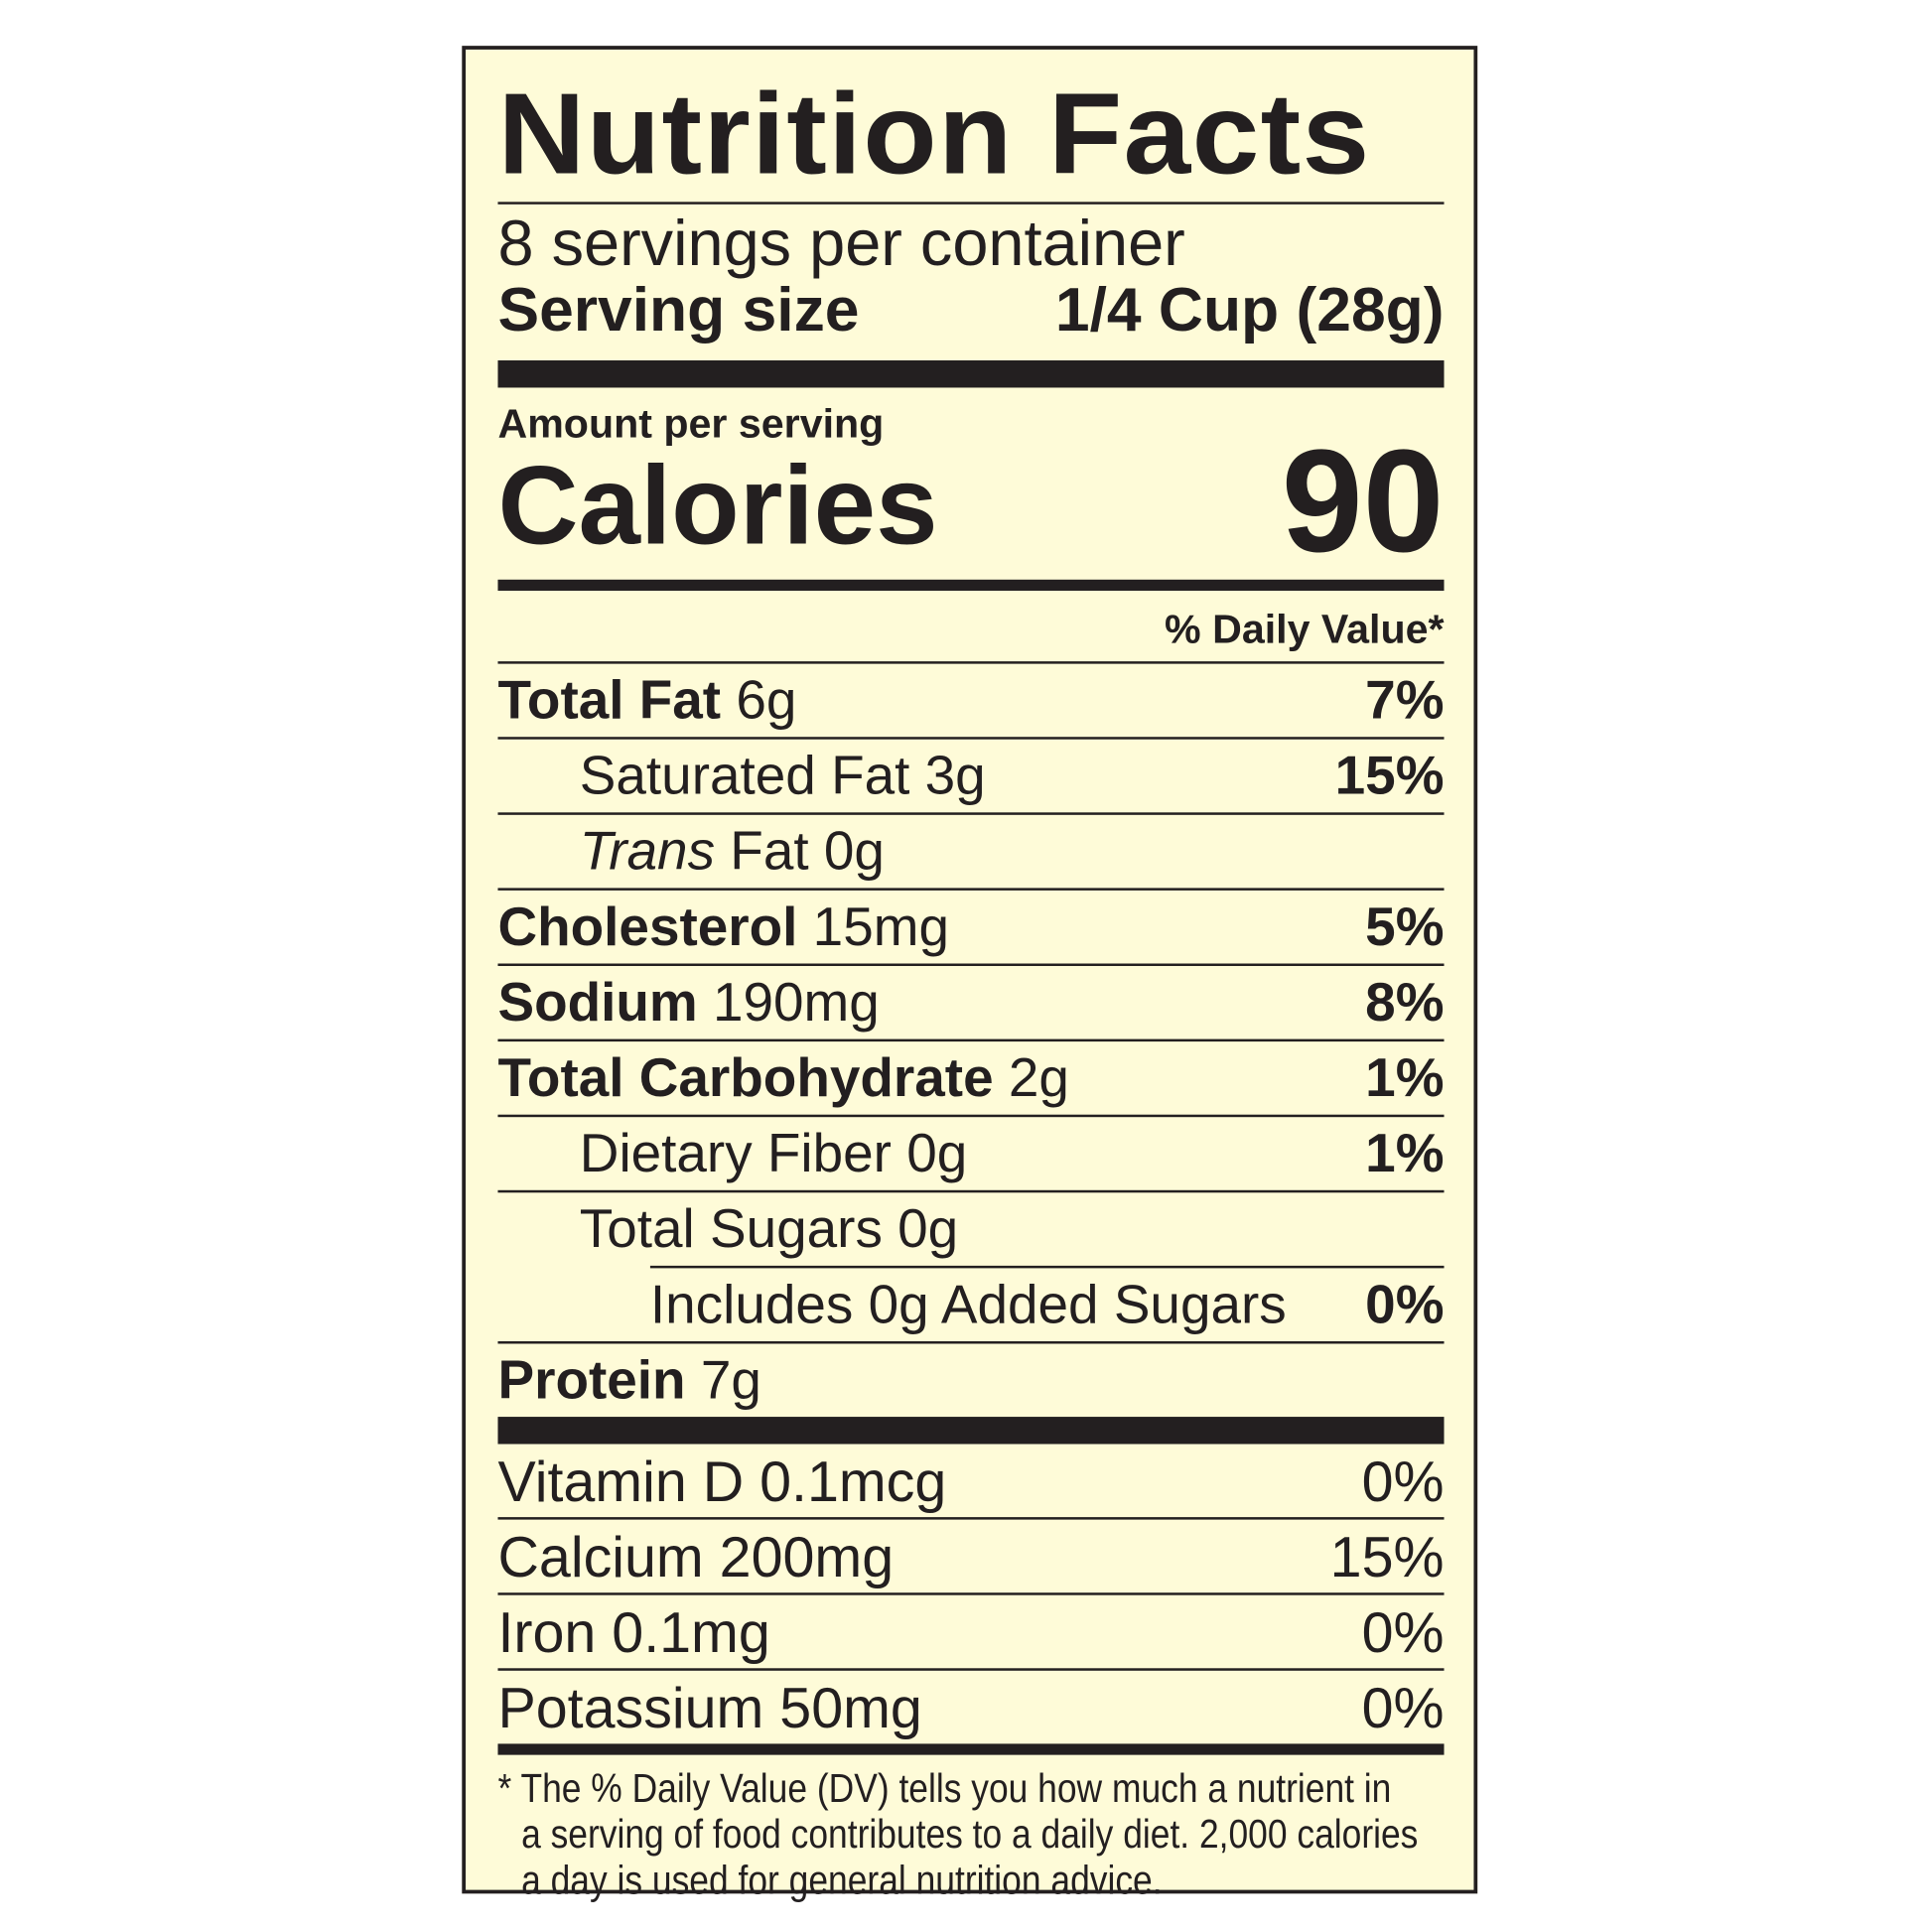  I want to click on nutrient-dv: 0%, so click(1405, 1304).